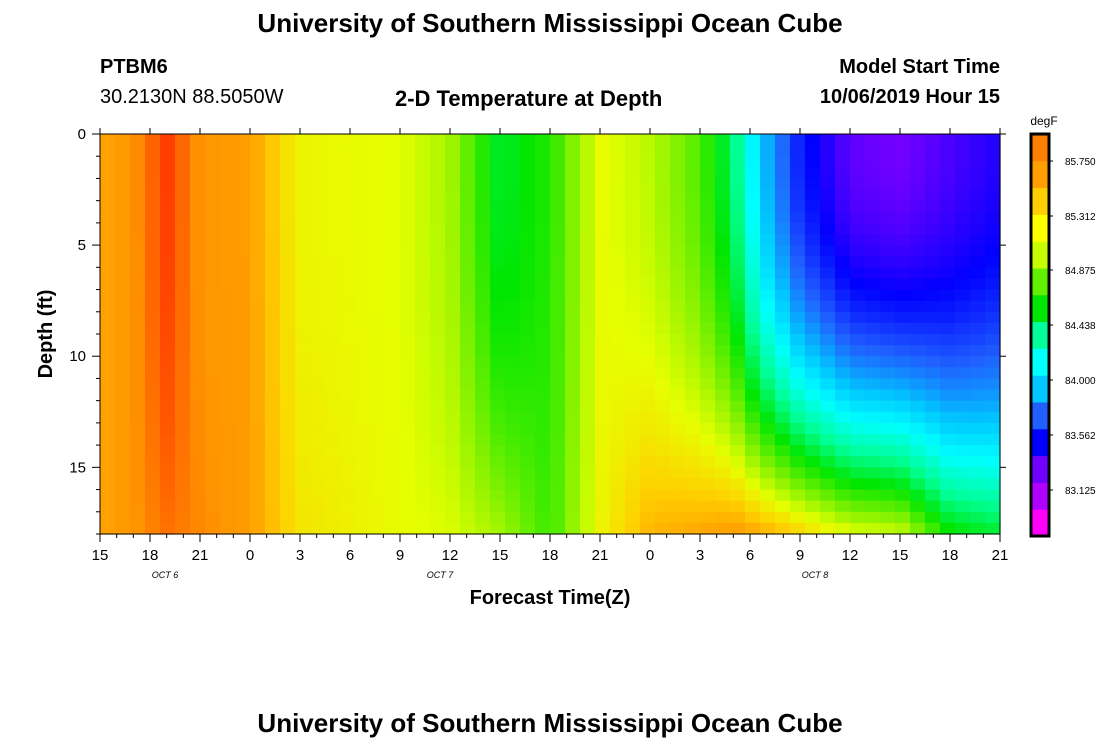  I want to click on y-axis-label: Depth (ft), so click(46, 334).